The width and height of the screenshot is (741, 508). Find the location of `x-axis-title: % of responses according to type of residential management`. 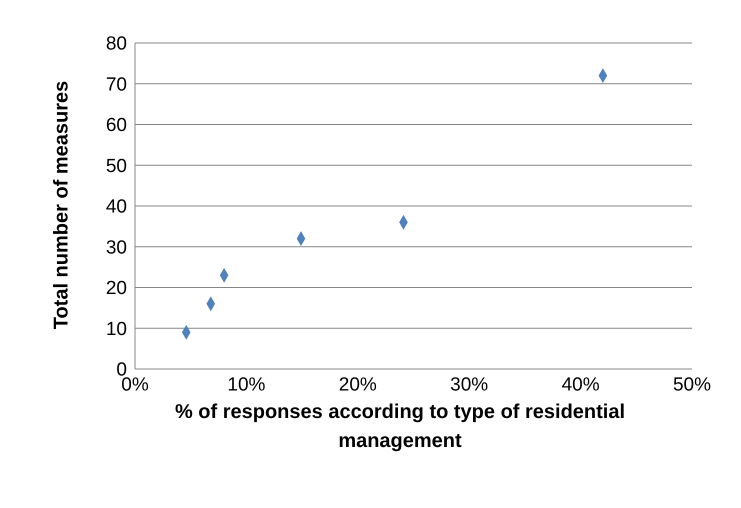

x-axis-title: % of responses according to type of residential management is located at coordinates (400, 427).